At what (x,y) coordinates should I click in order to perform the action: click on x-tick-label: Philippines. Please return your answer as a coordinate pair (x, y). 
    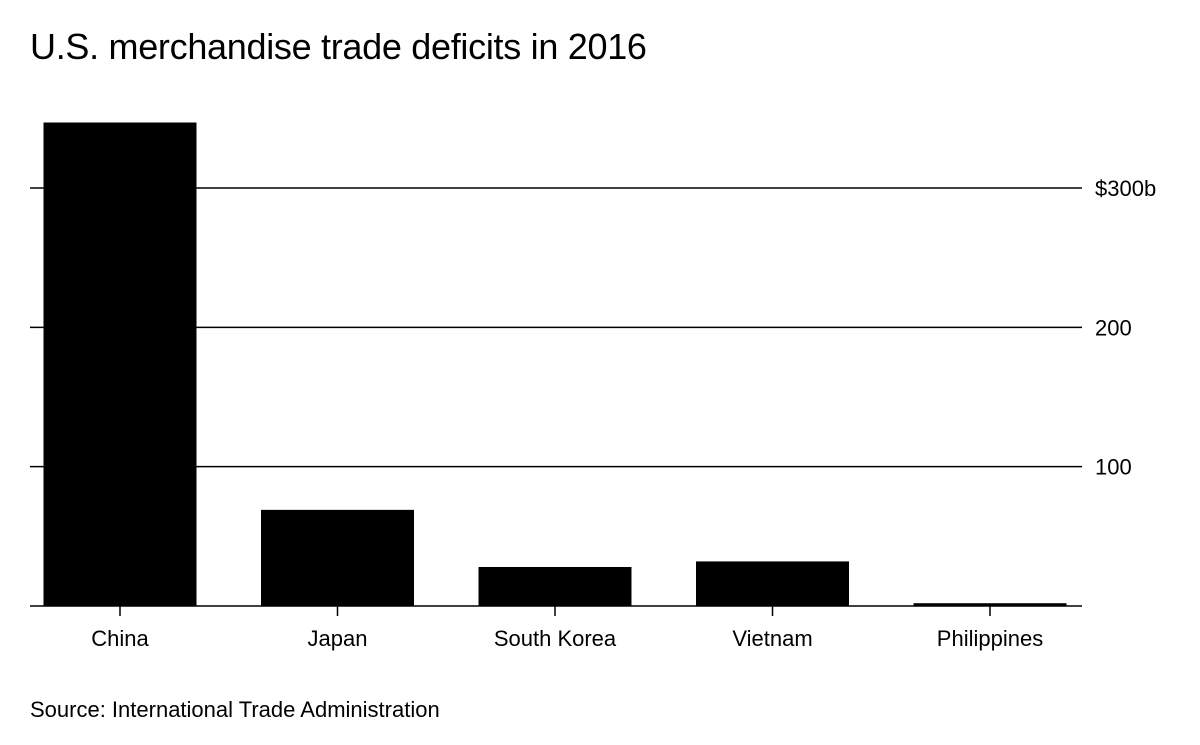
    Looking at the image, I should click on (990, 638).